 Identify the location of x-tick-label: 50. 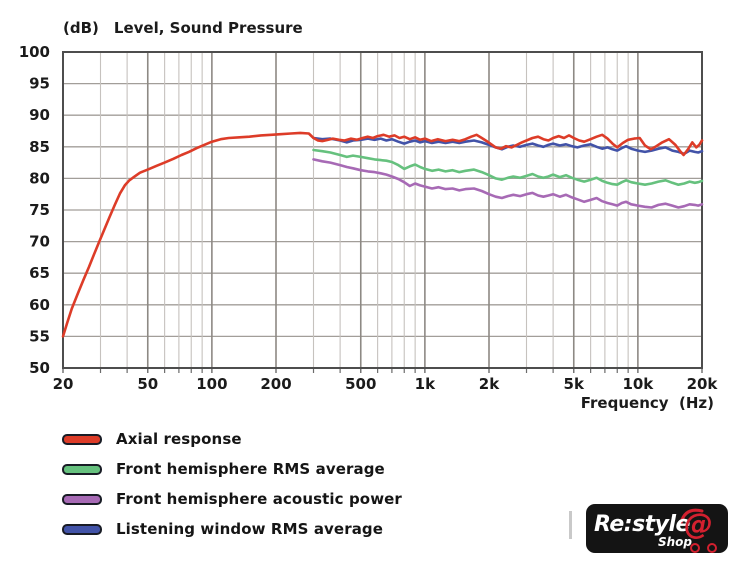
(147, 384).